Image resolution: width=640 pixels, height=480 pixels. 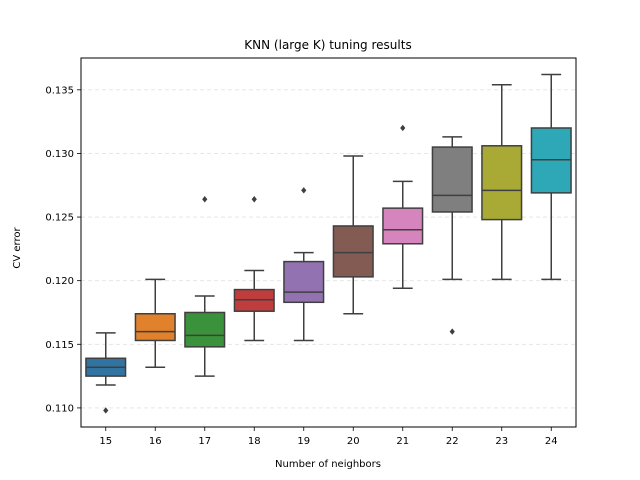 I want to click on y-tick-label: 0.135, so click(x=59, y=90).